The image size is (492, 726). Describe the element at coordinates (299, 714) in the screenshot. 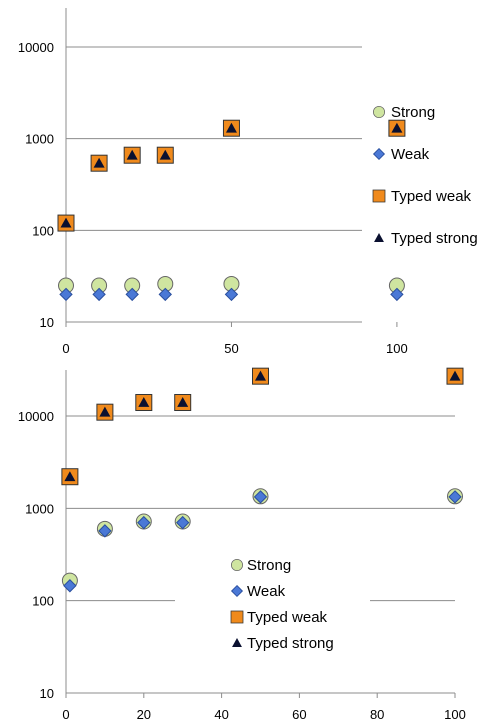

I see `x-tick-label: 60` at that location.